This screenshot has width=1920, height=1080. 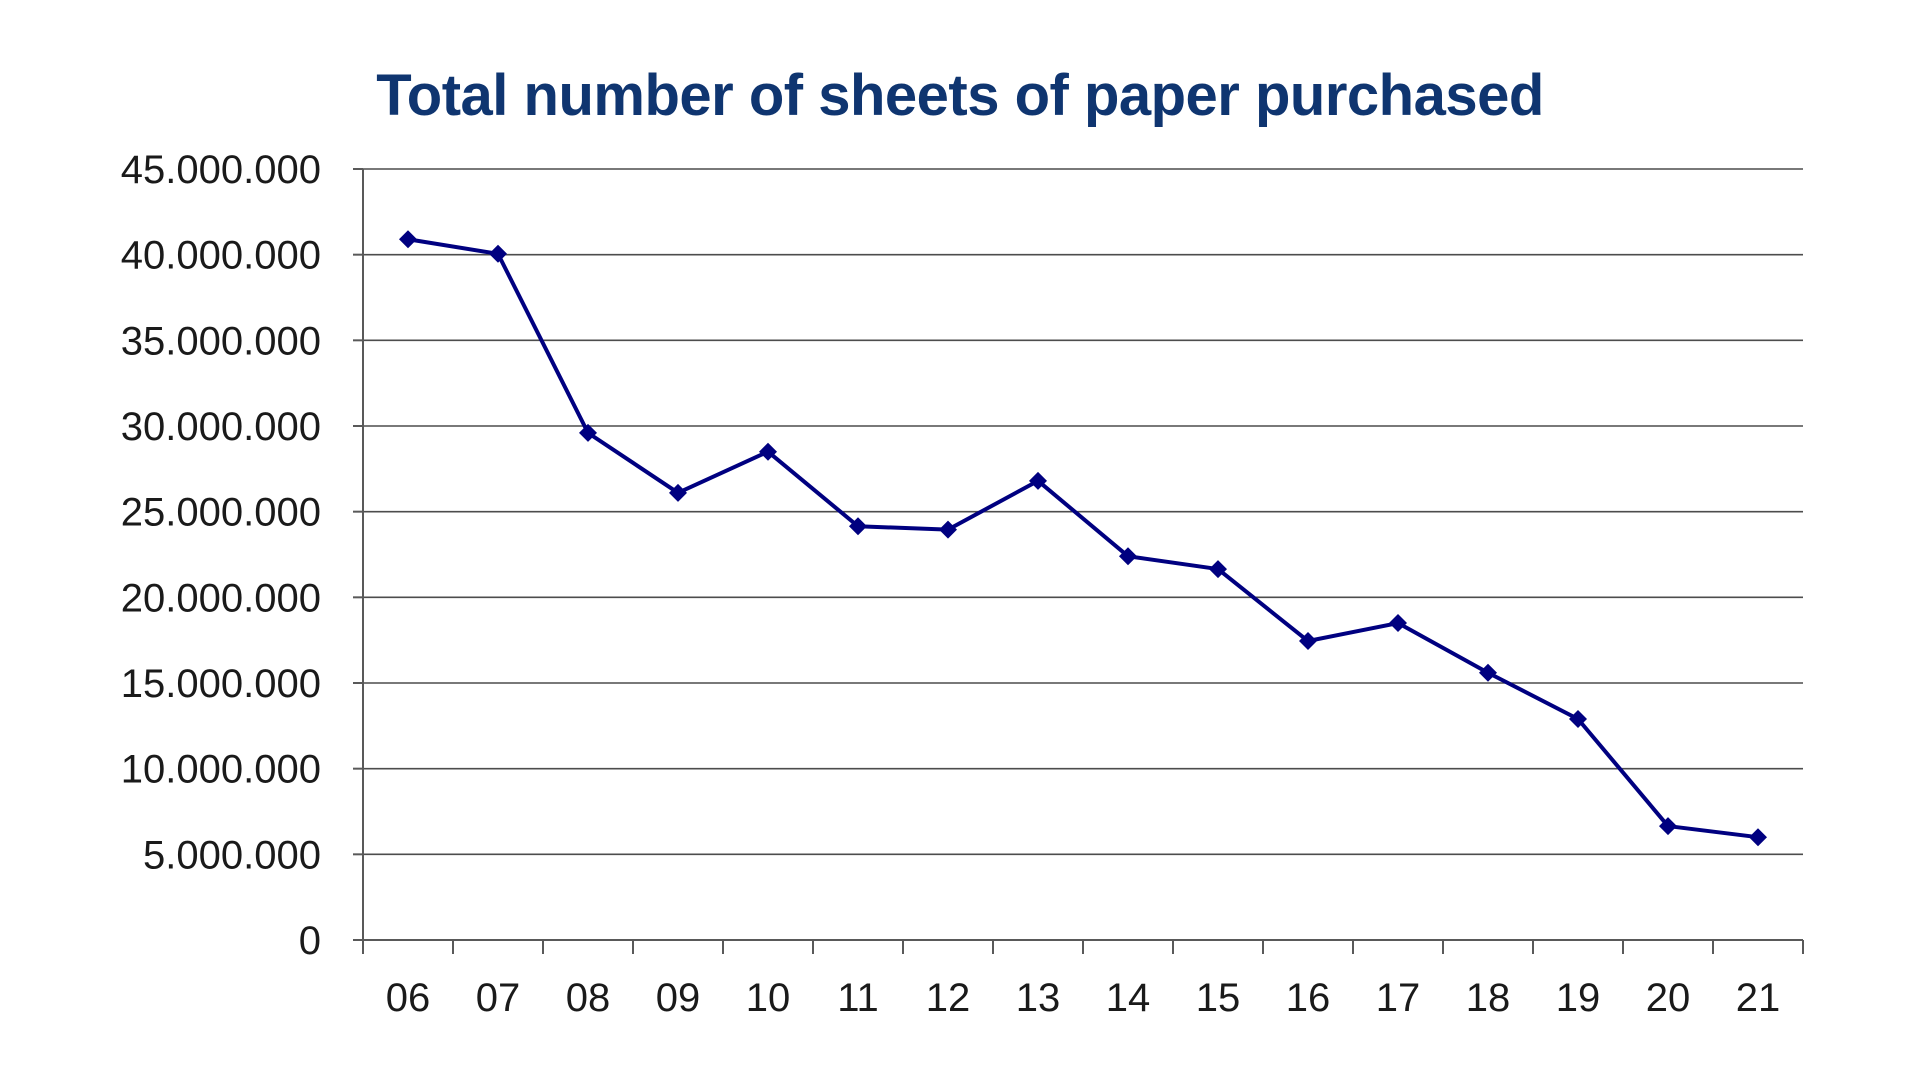 What do you see at coordinates (1308, 998) in the screenshot?
I see `x-tick-label: 16` at bounding box center [1308, 998].